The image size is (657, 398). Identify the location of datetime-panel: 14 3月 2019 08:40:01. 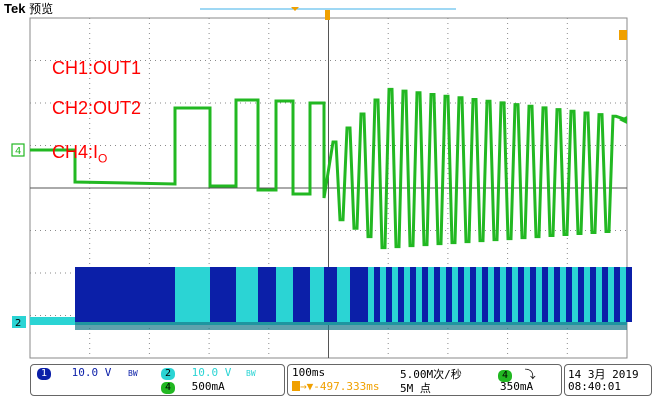
(608, 380).